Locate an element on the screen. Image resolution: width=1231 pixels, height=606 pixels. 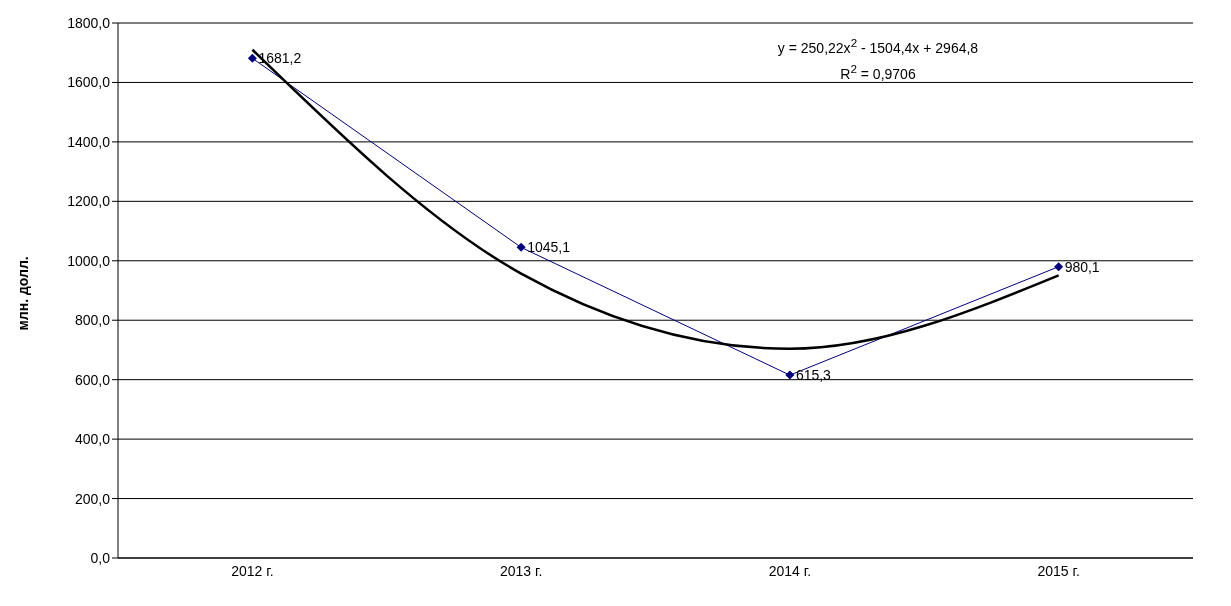
data-label: 1045,1 is located at coordinates (549, 247).